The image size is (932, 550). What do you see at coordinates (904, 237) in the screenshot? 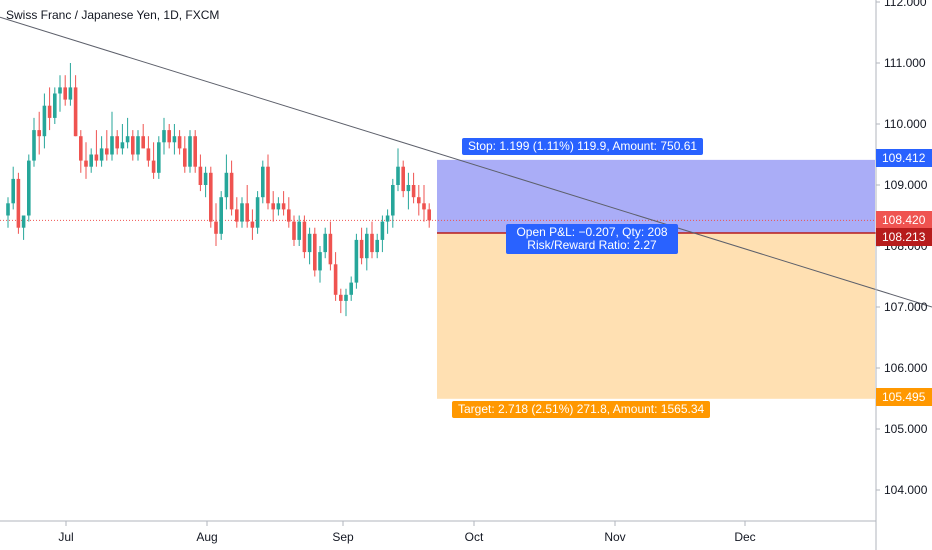
I see `entry-price-tag: 108.213` at bounding box center [904, 237].